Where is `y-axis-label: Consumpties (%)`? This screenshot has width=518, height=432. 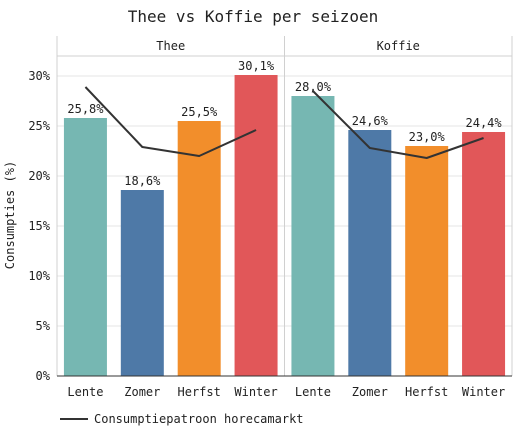 y-axis-label: Consumpties (%) is located at coordinates (10, 215).